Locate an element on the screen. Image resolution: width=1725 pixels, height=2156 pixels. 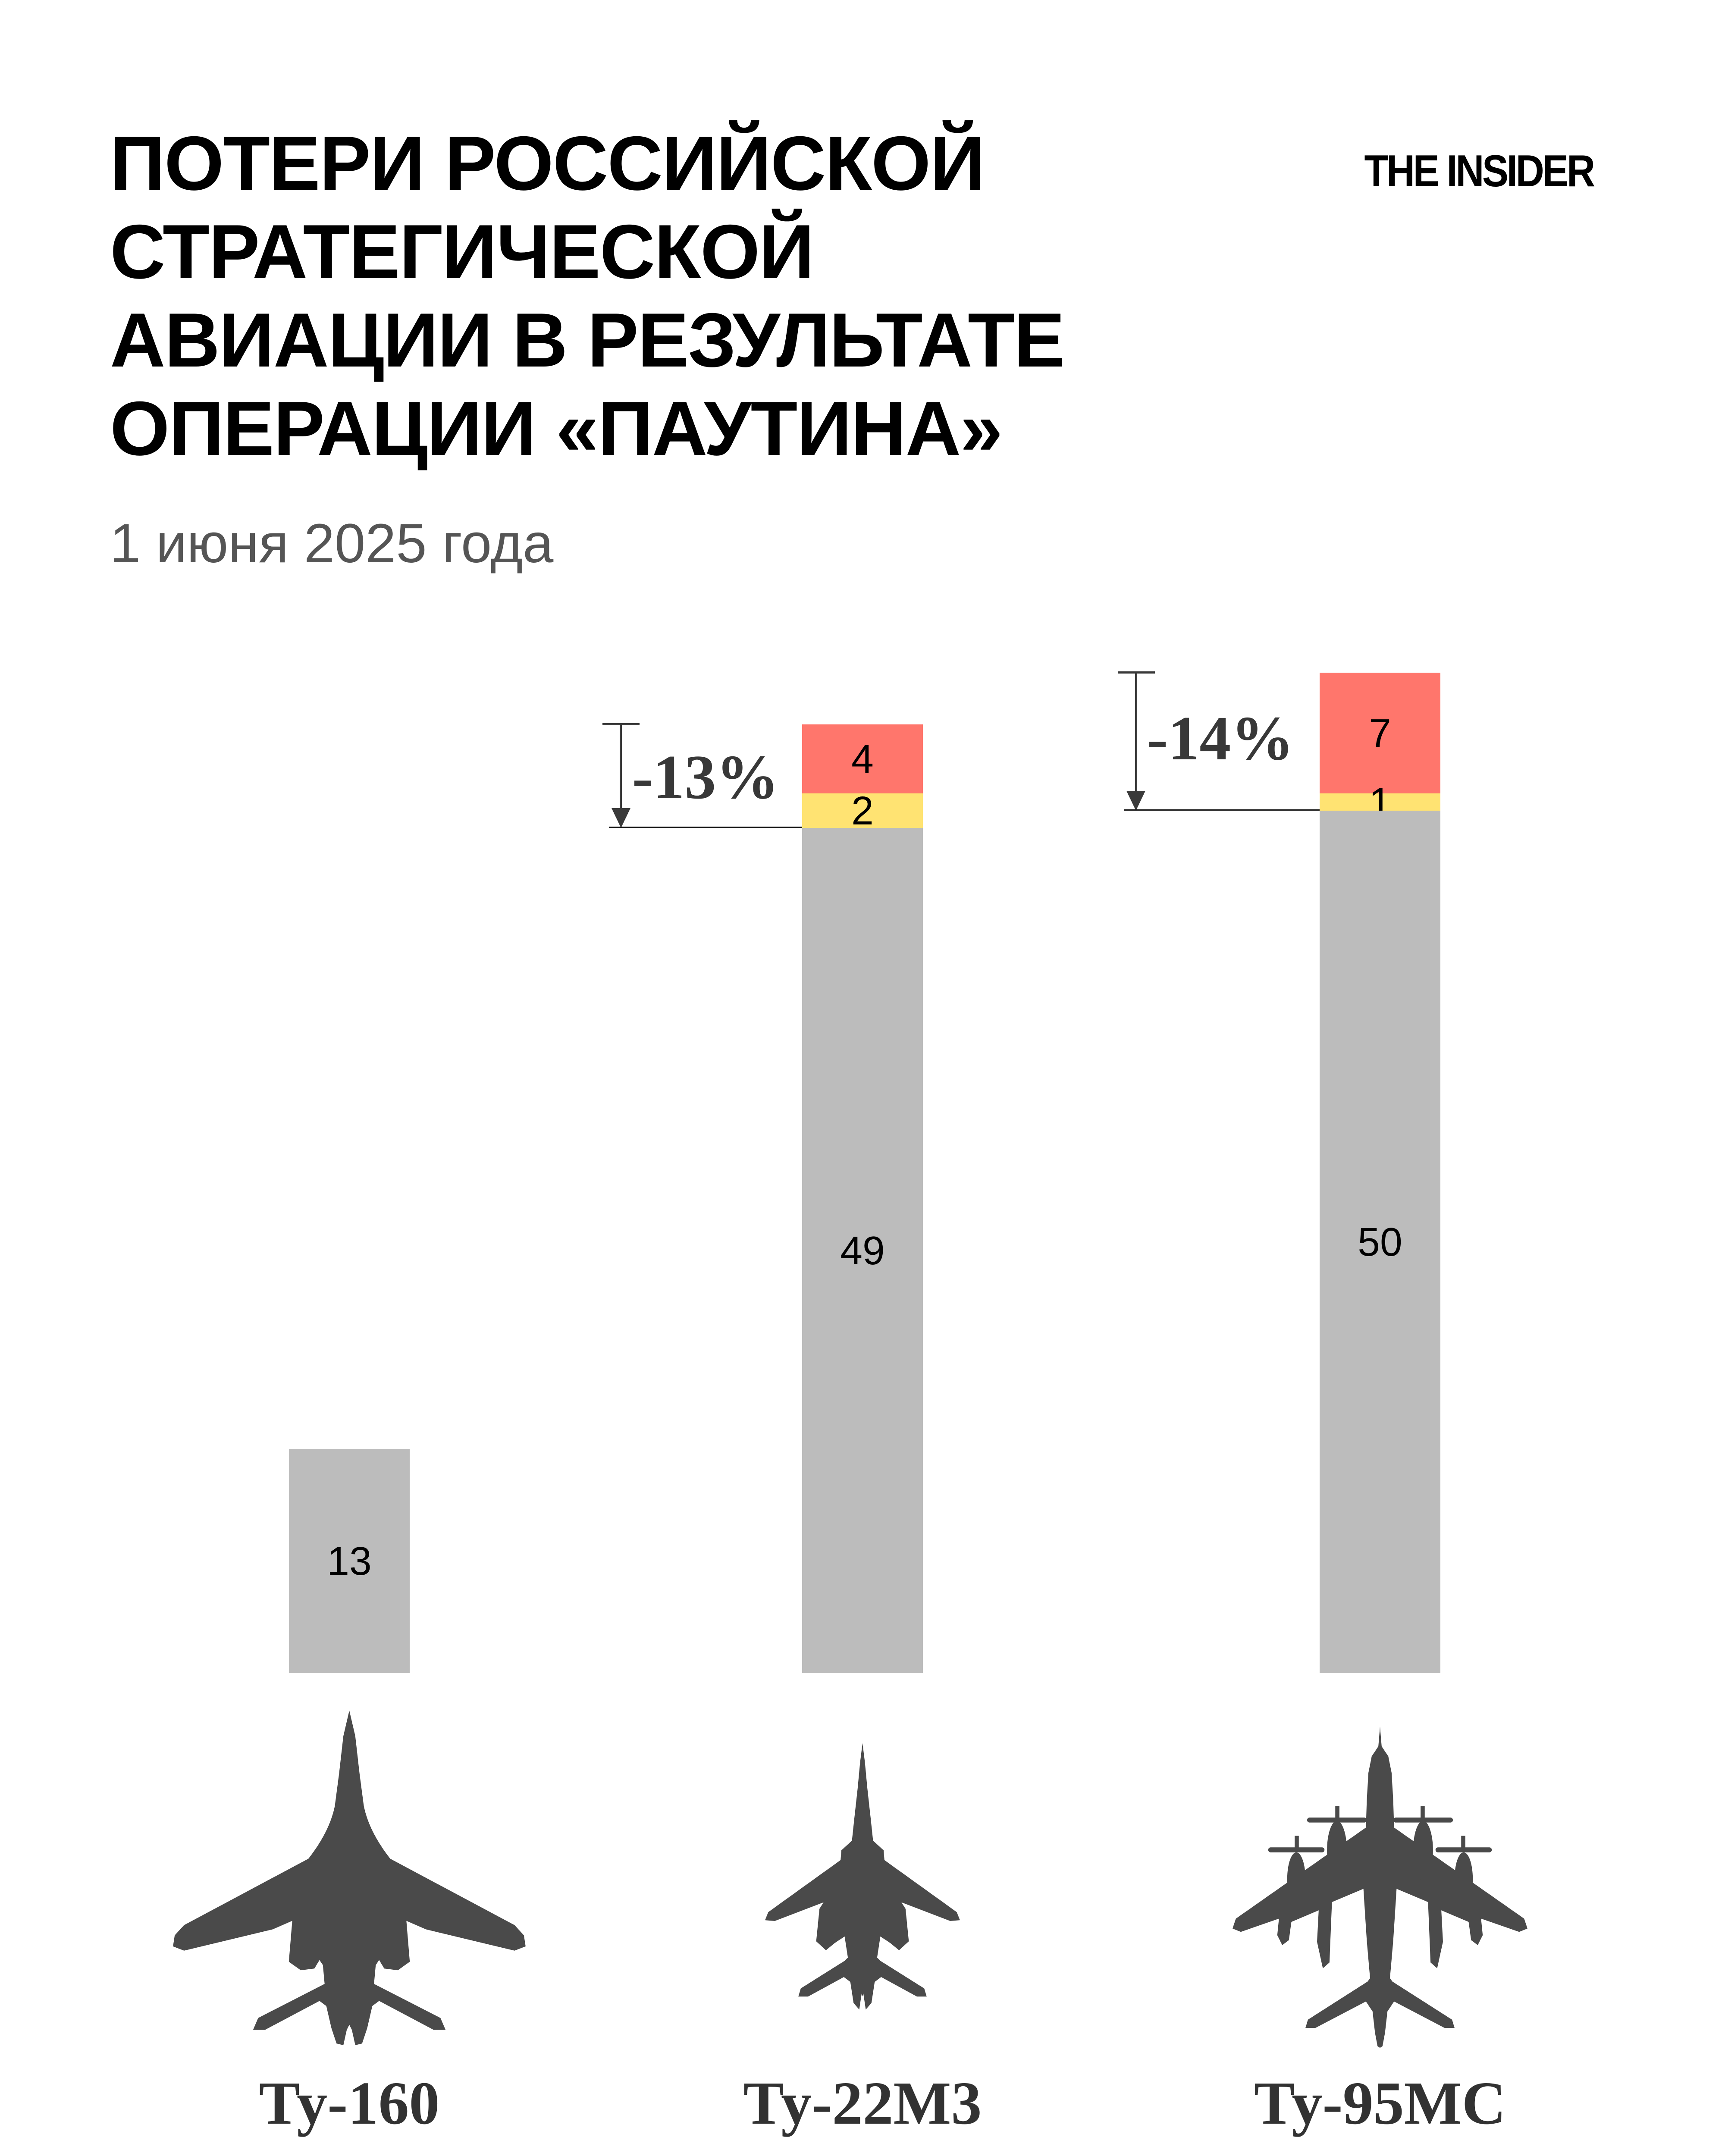
decrease-percent-label: -13% is located at coordinates (705, 777).